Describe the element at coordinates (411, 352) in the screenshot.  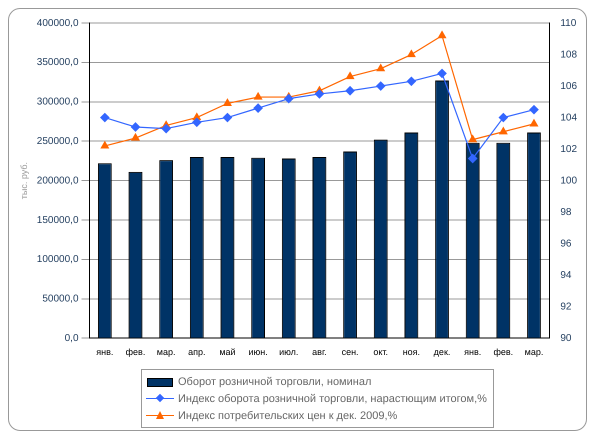
I see `x-tick-label: ноя.` at that location.